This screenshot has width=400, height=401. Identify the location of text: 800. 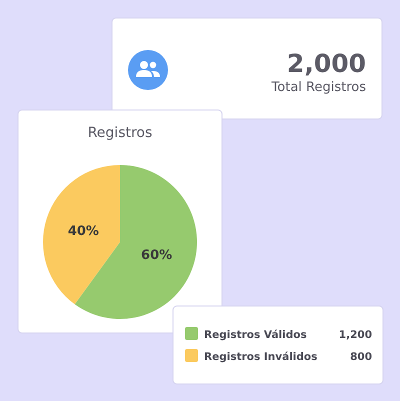
(361, 357).